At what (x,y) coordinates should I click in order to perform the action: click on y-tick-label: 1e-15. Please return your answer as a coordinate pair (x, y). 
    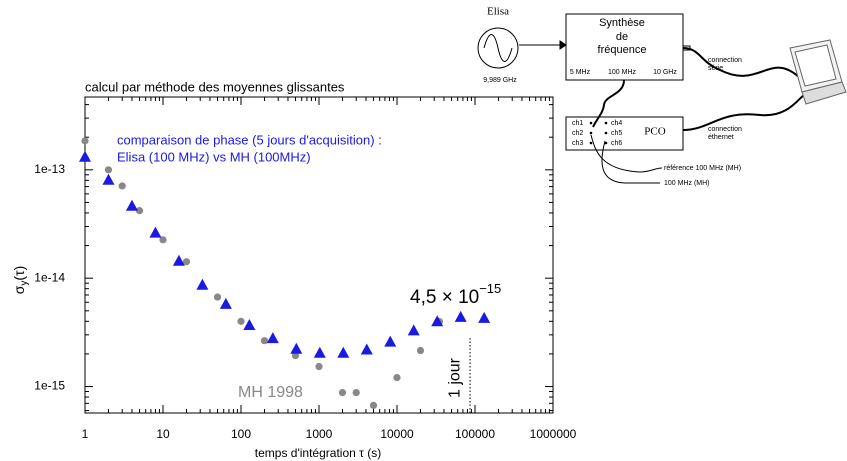
    Looking at the image, I should click on (49, 386).